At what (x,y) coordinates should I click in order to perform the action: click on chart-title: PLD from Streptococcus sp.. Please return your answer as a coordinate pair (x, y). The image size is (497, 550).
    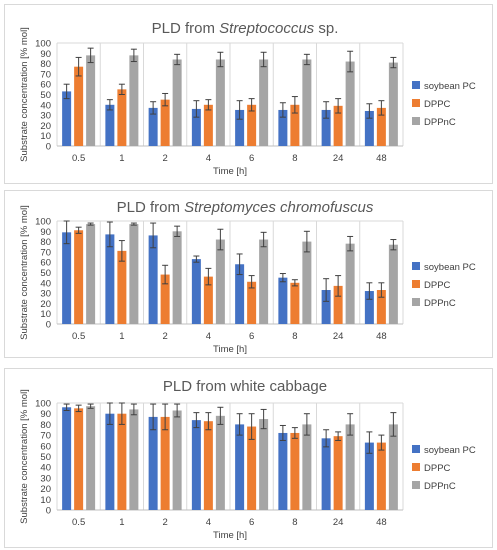
    Looking at the image, I should click on (245, 28).